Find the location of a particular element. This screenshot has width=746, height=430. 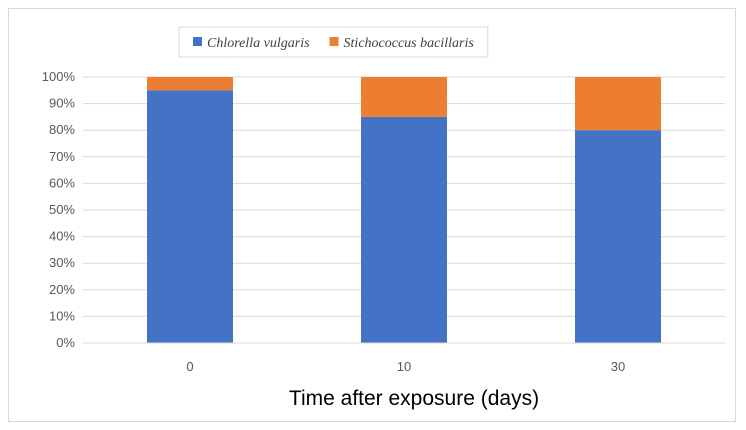

y-tick-label: 100% is located at coordinates (59, 76).